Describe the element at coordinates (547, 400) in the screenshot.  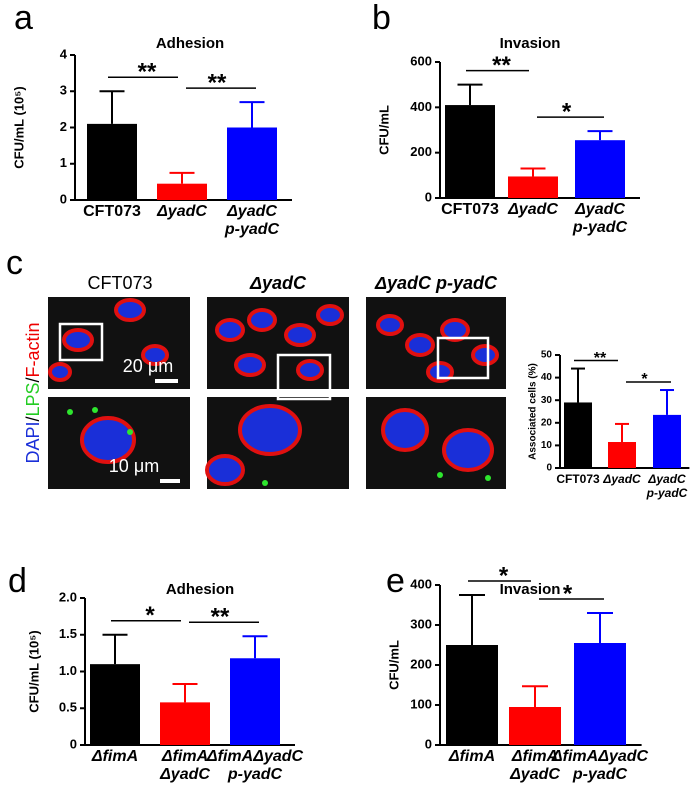
I see `y-tick-label: 30` at that location.